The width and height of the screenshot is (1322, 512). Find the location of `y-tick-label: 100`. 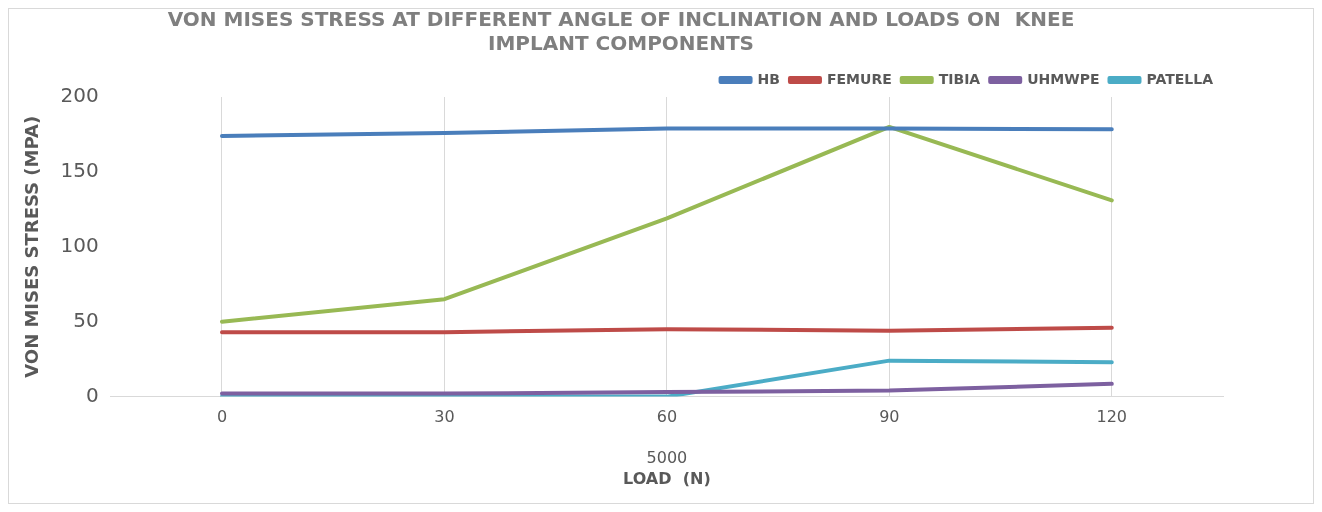

y-tick-label: 100 is located at coordinates (79, 245).